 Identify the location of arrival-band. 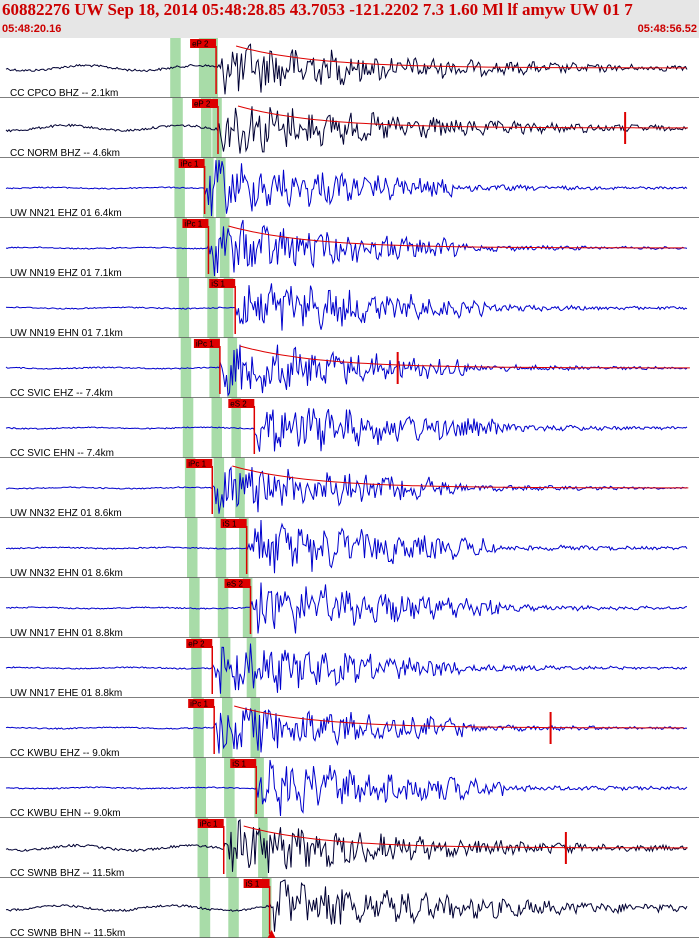
(240, 488).